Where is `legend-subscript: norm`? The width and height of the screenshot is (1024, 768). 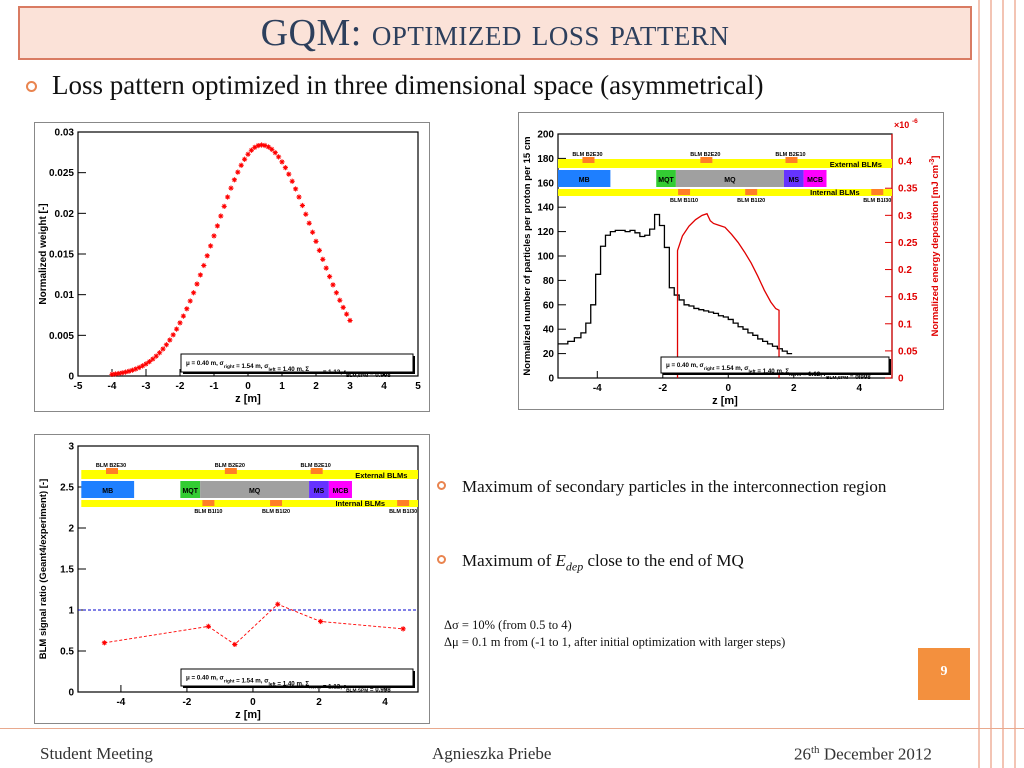
legend-subscript: norm is located at coordinates (315, 373).